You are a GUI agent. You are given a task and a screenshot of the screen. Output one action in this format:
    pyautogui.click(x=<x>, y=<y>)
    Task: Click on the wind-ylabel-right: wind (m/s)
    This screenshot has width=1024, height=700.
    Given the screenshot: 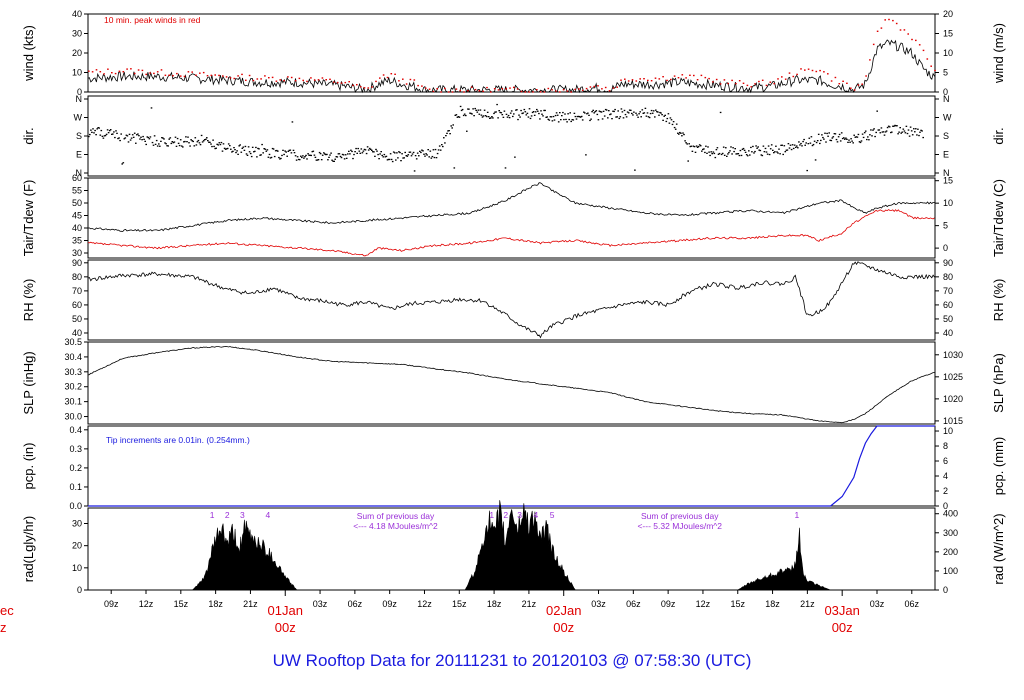 What is the action you would take?
    pyautogui.click(x=998, y=53)
    